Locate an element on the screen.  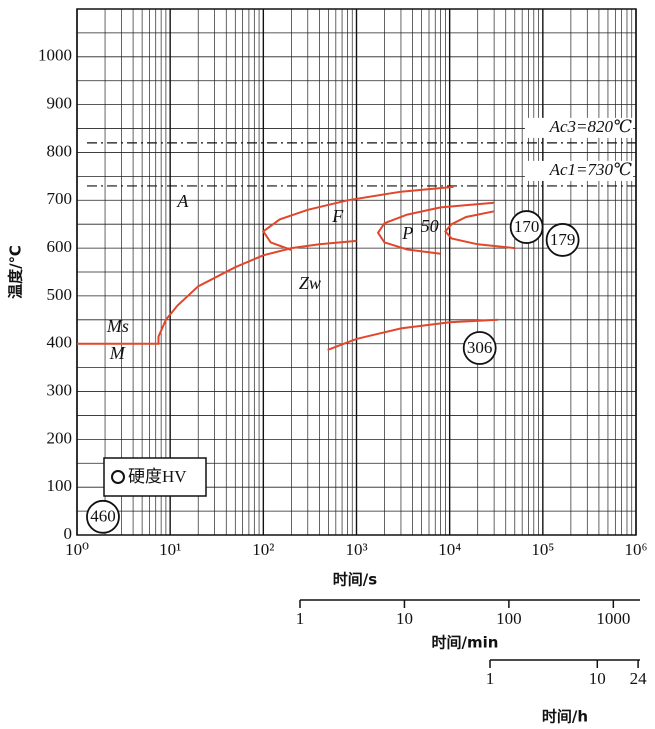
reference-label: Ac3=820℃ is located at coordinates (590, 126).